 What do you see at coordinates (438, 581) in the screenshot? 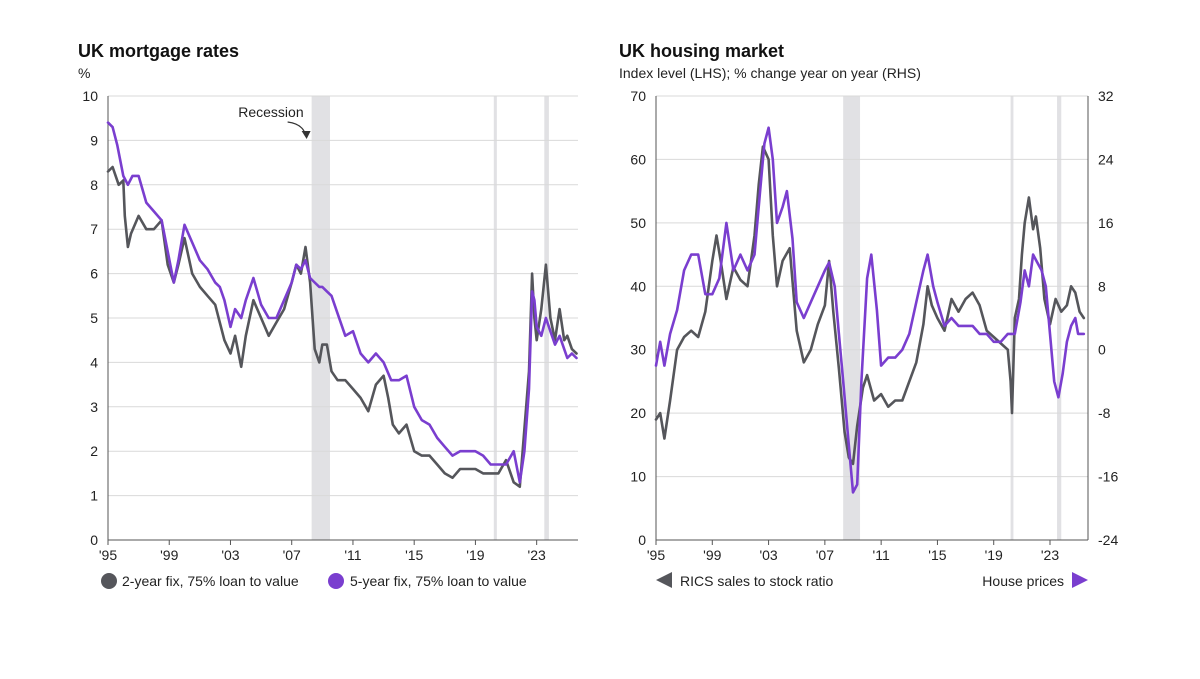
I see `legend-label-5yr: 5-year fix, 75% loan to value` at bounding box center [438, 581].